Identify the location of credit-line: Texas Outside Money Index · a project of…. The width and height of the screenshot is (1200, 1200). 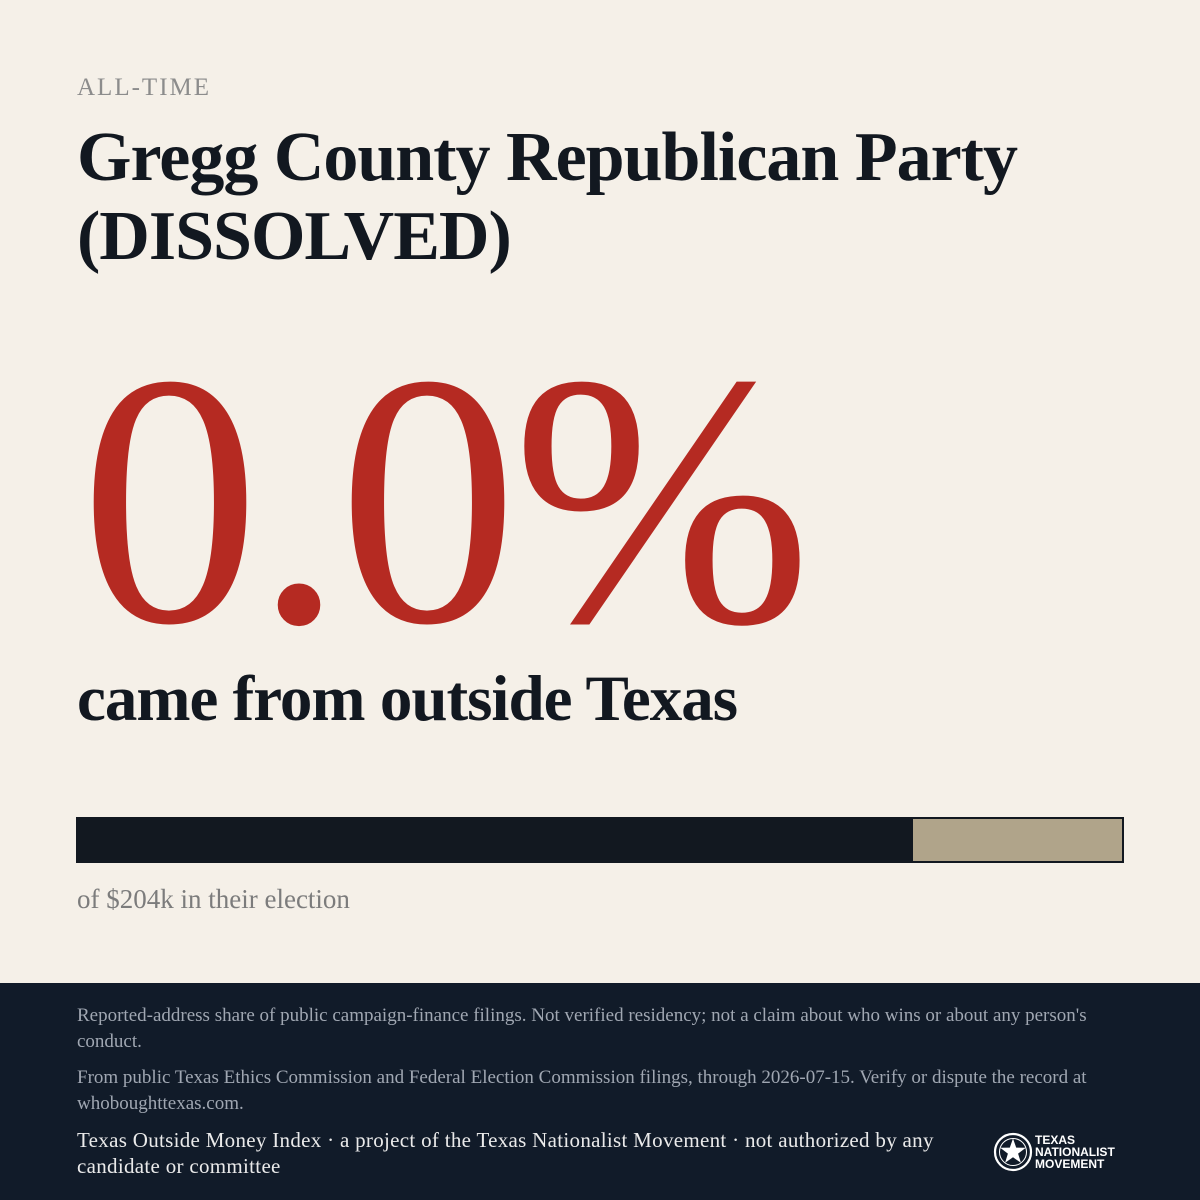
(505, 1153).